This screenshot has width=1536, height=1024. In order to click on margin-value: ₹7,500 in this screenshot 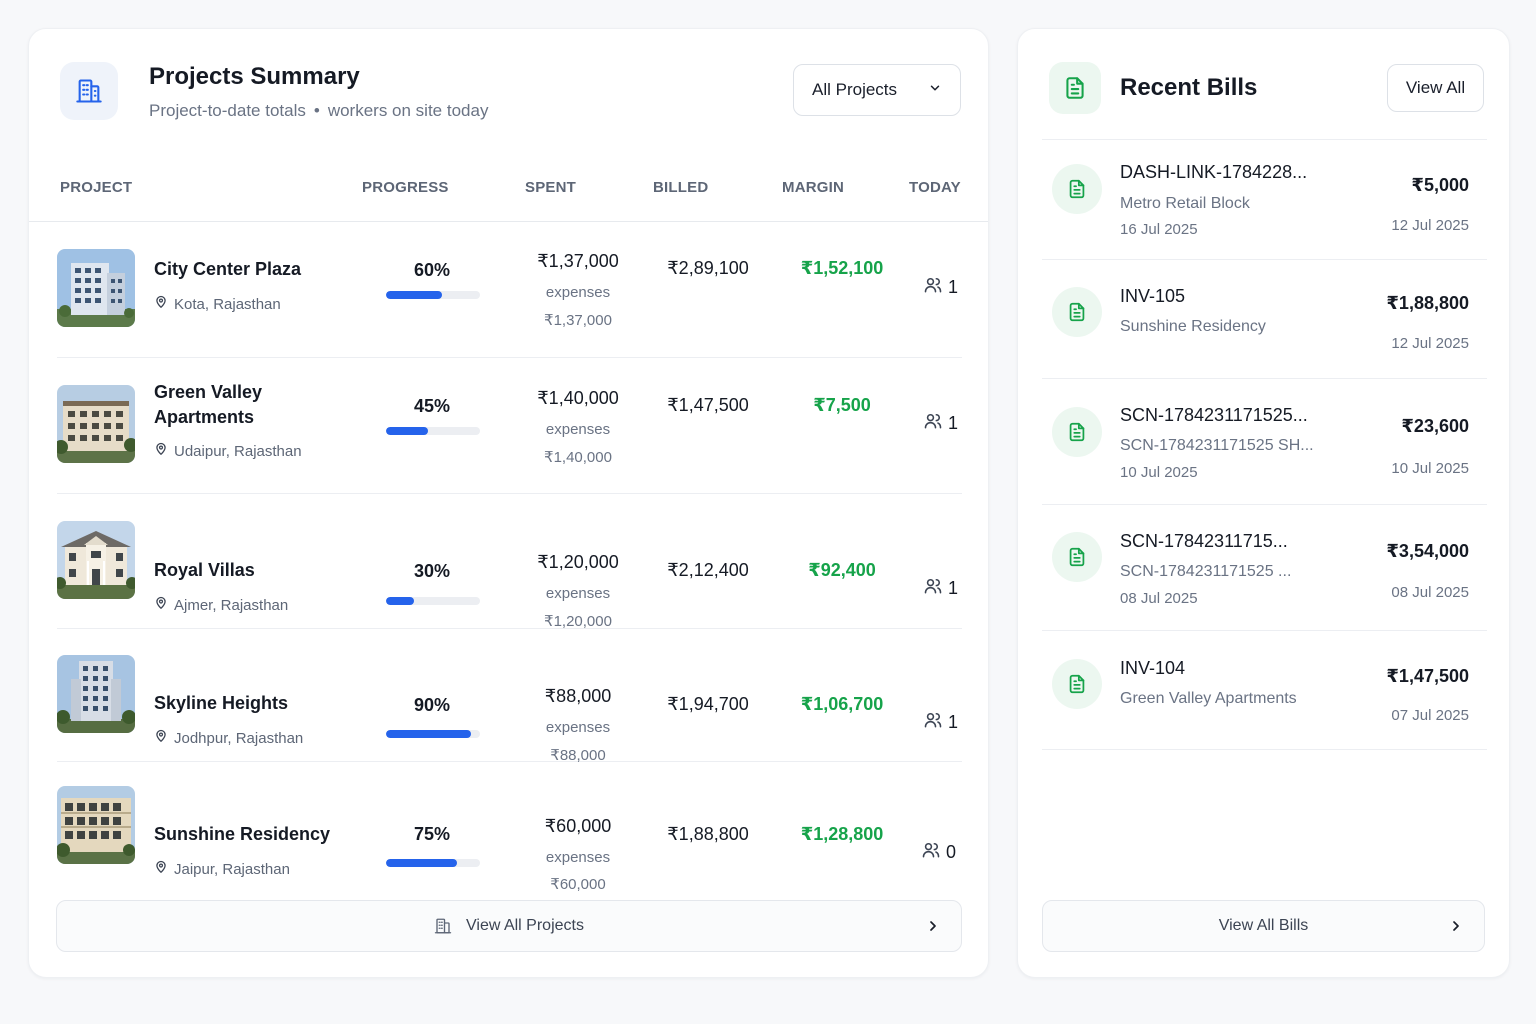, I will do `click(842, 405)`.